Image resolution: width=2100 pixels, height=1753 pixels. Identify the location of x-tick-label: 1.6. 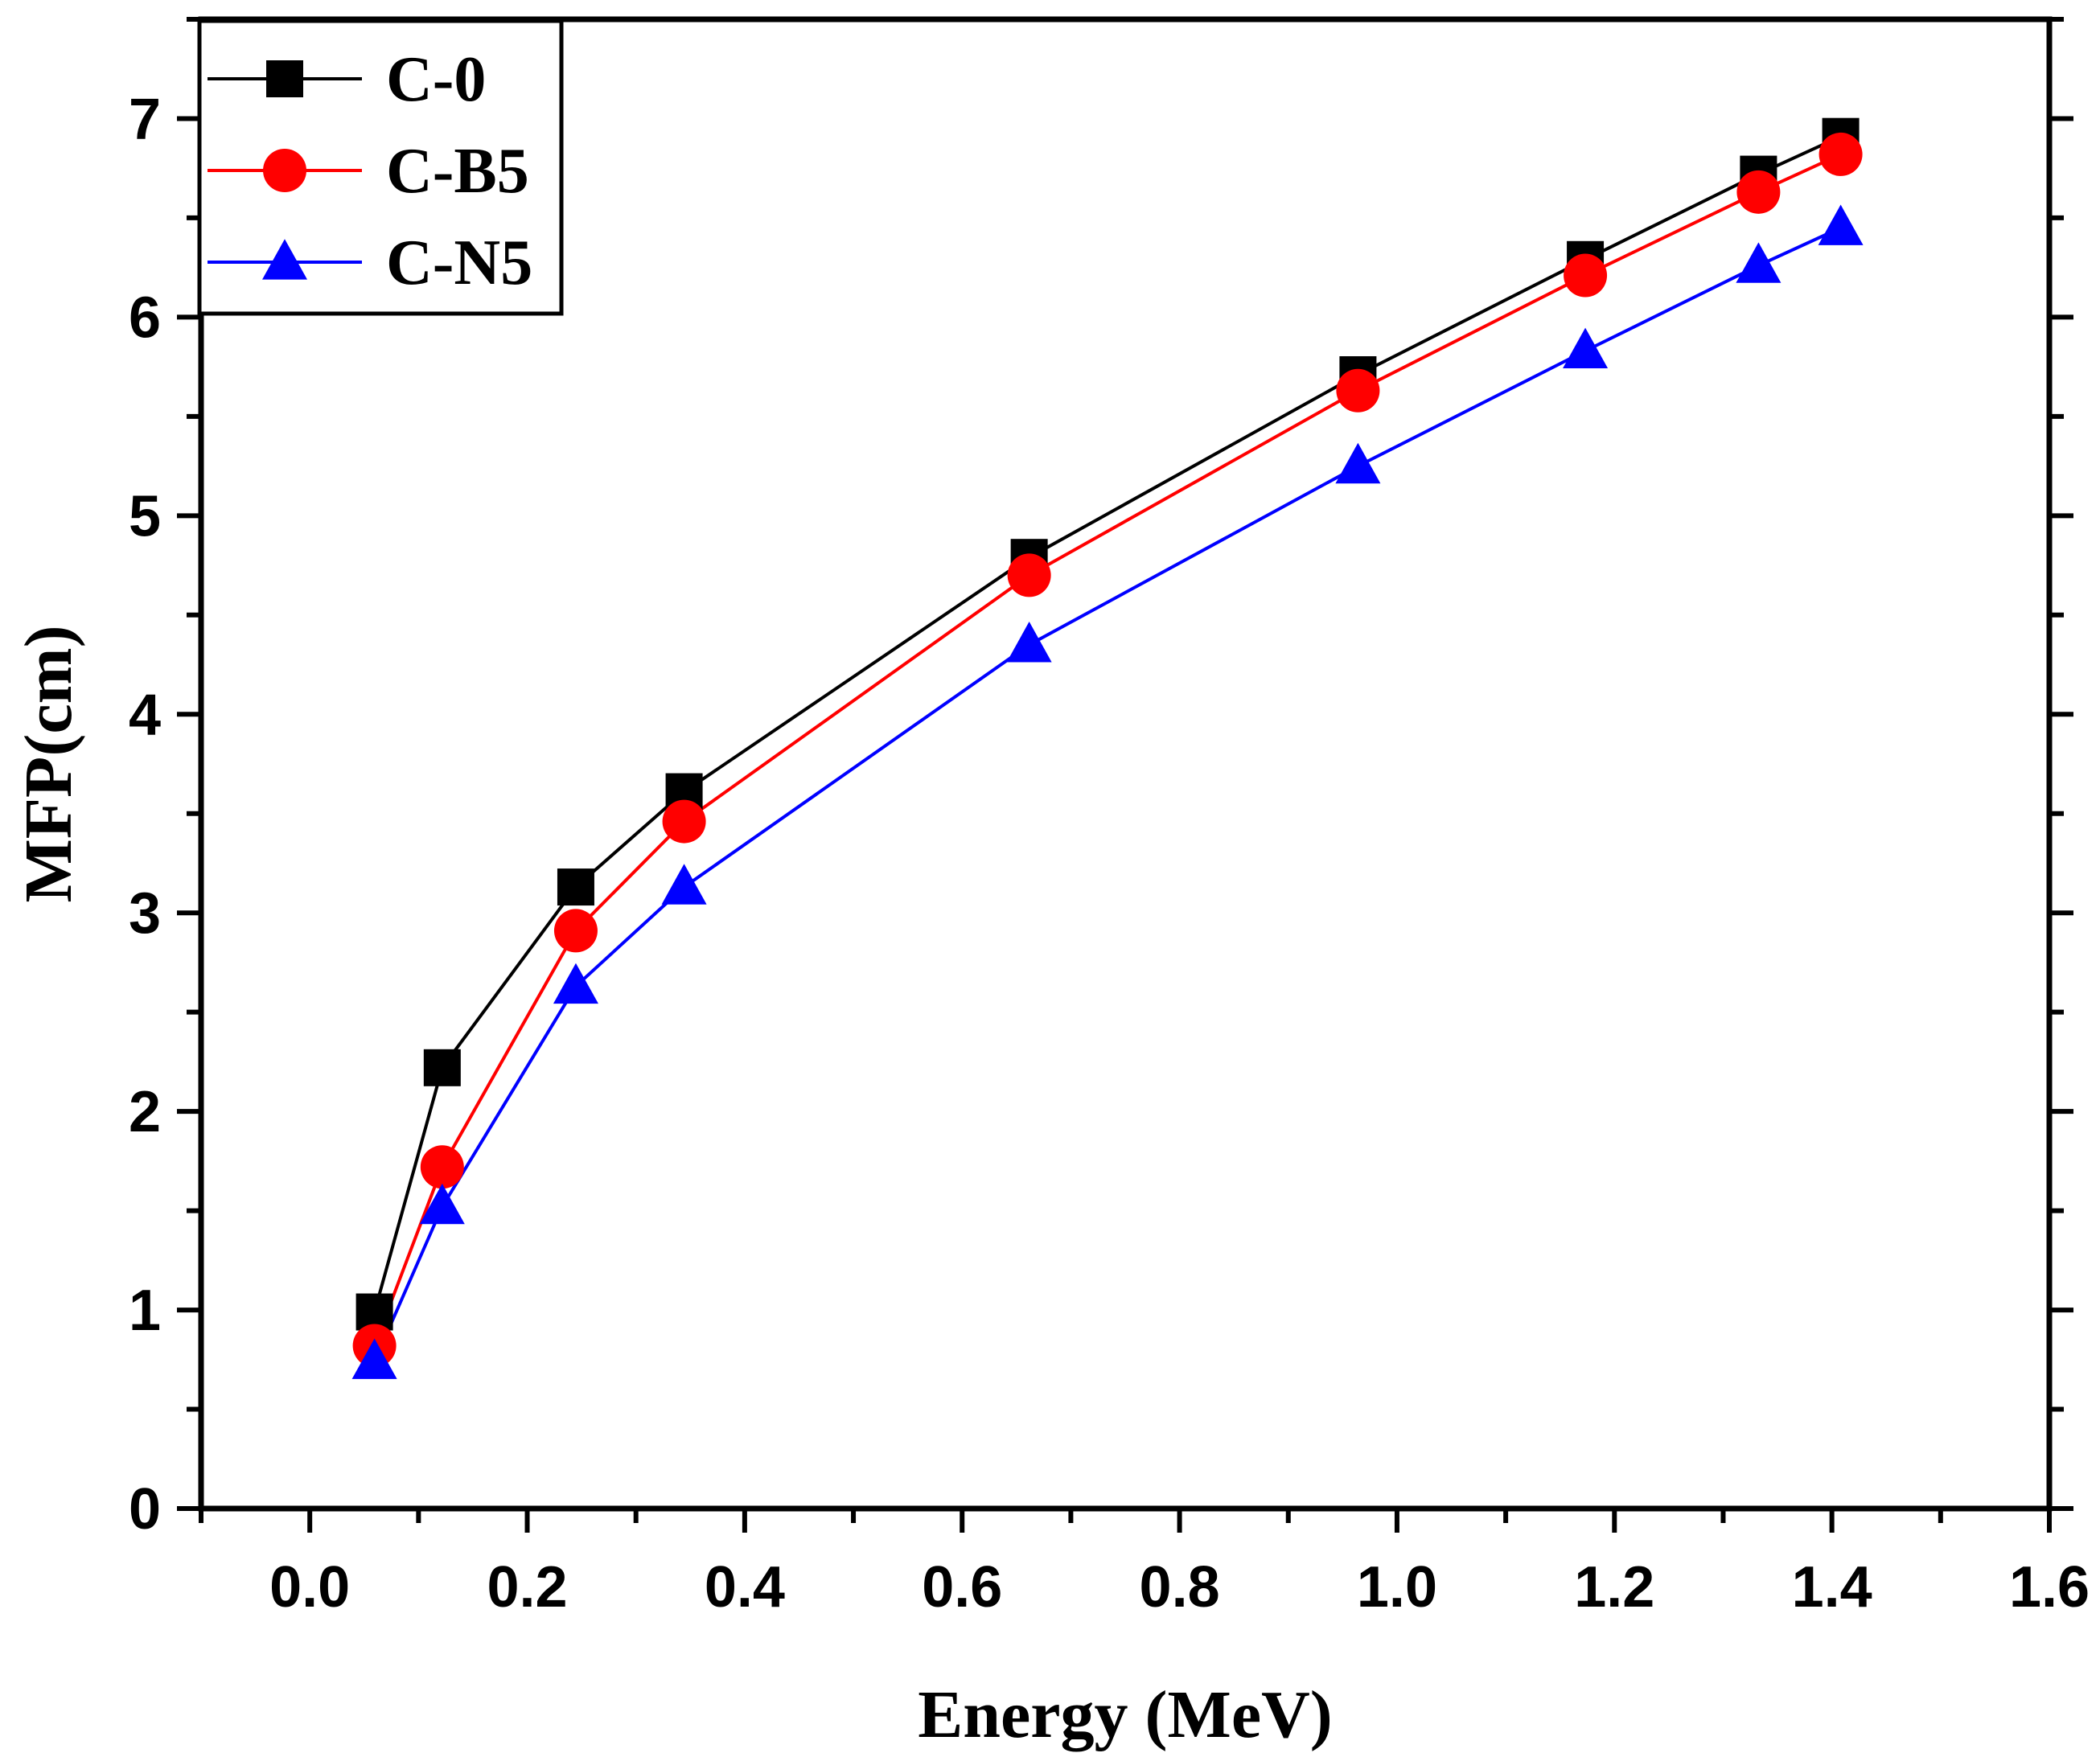
(2049, 1587).